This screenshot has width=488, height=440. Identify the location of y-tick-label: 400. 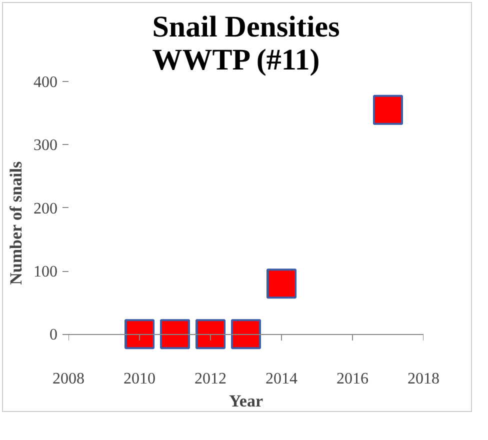
(46, 82).